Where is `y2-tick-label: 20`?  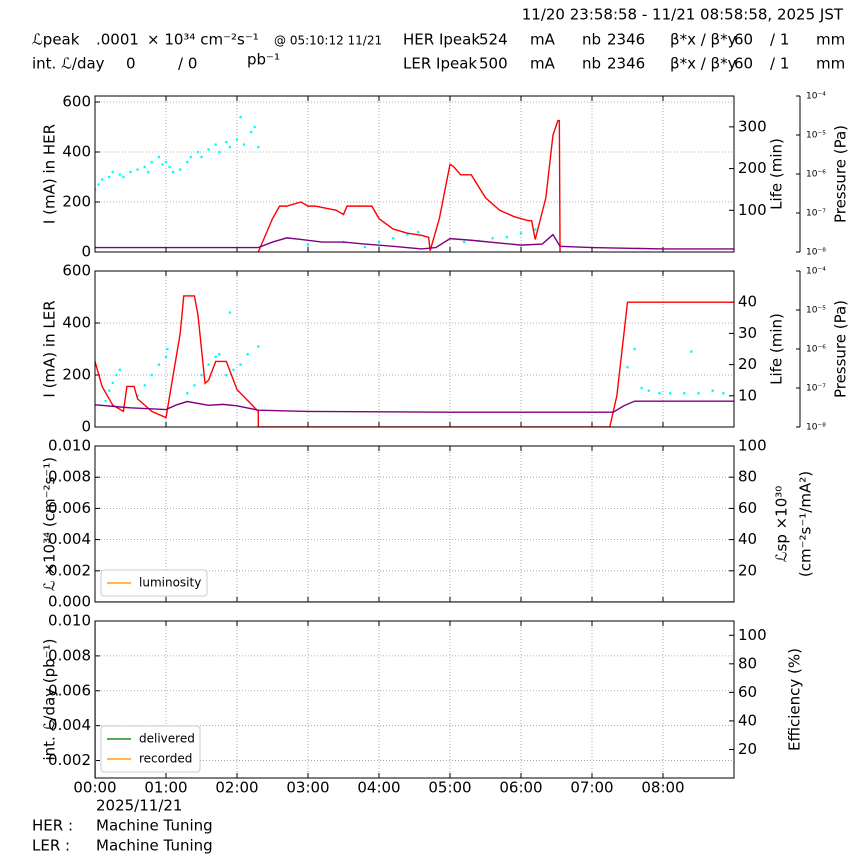
y2-tick-label: 20 is located at coordinates (747, 570).